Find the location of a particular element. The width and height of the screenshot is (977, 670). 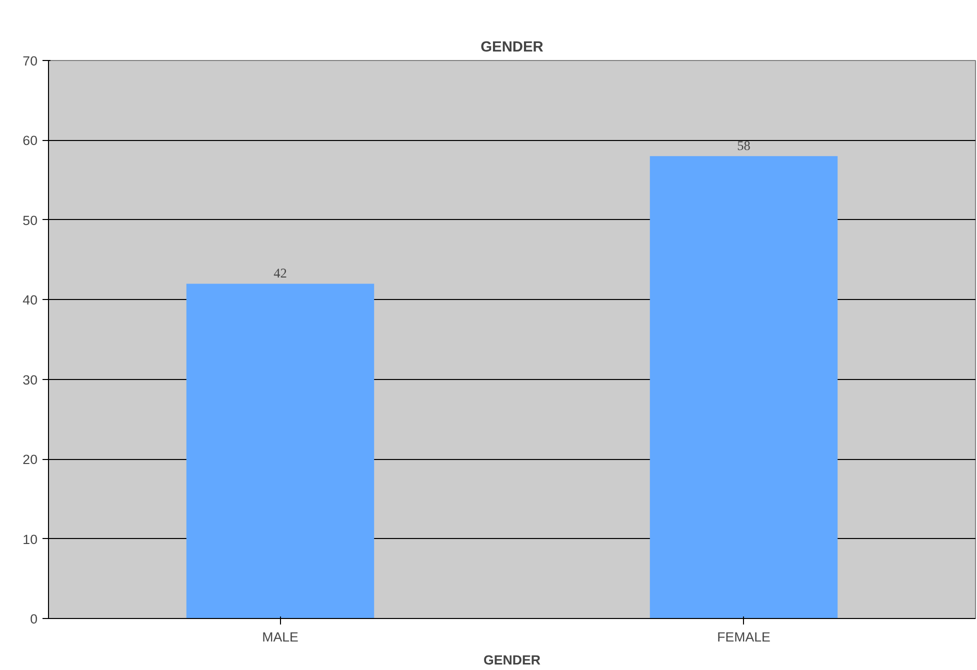

x-tick-label: MALE is located at coordinates (280, 637).